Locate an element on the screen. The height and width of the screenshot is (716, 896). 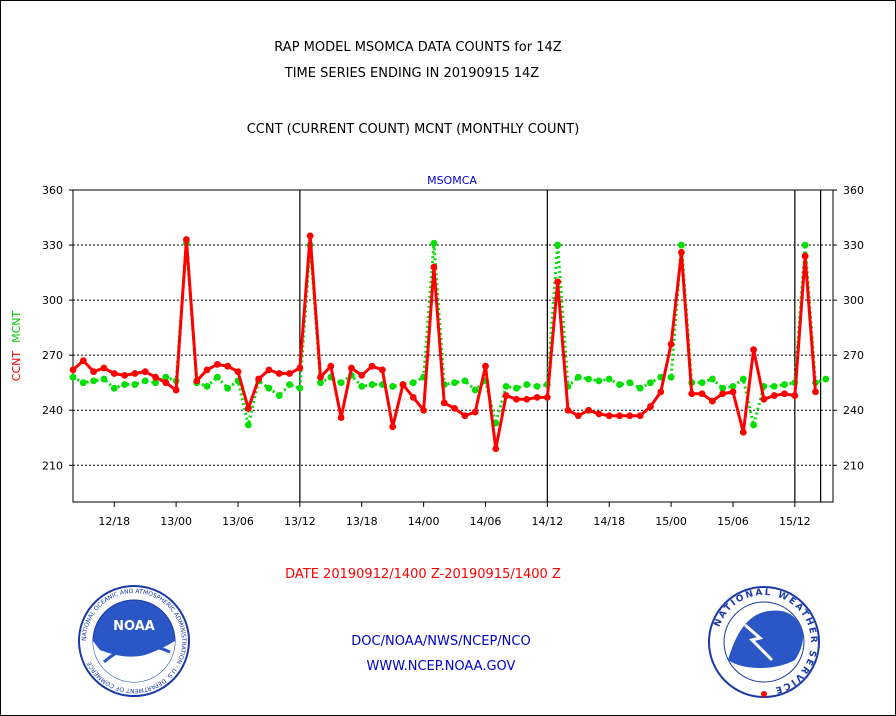
x-tick-label: 13/00 is located at coordinates (176, 521).